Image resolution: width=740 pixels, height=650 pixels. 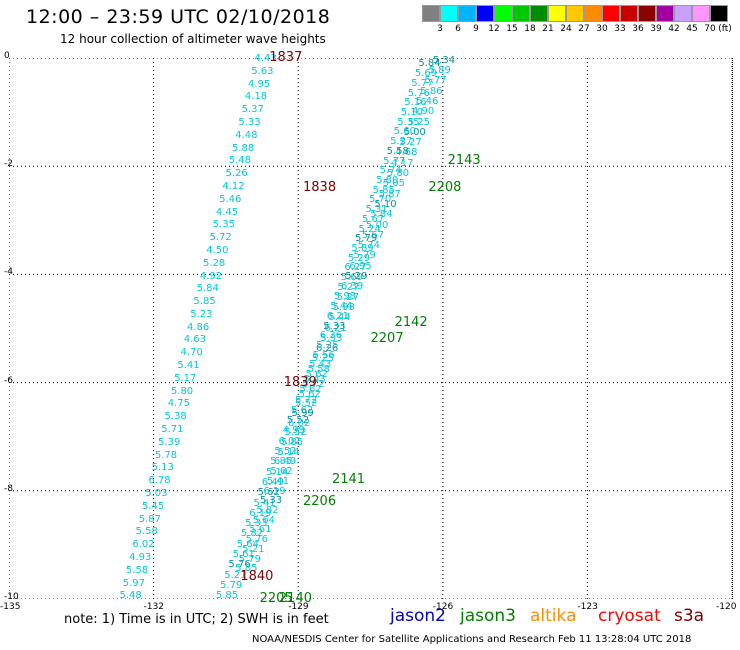 What do you see at coordinates (264, 503) in the screenshot?
I see `wave-height-value: 5.41` at bounding box center [264, 503].